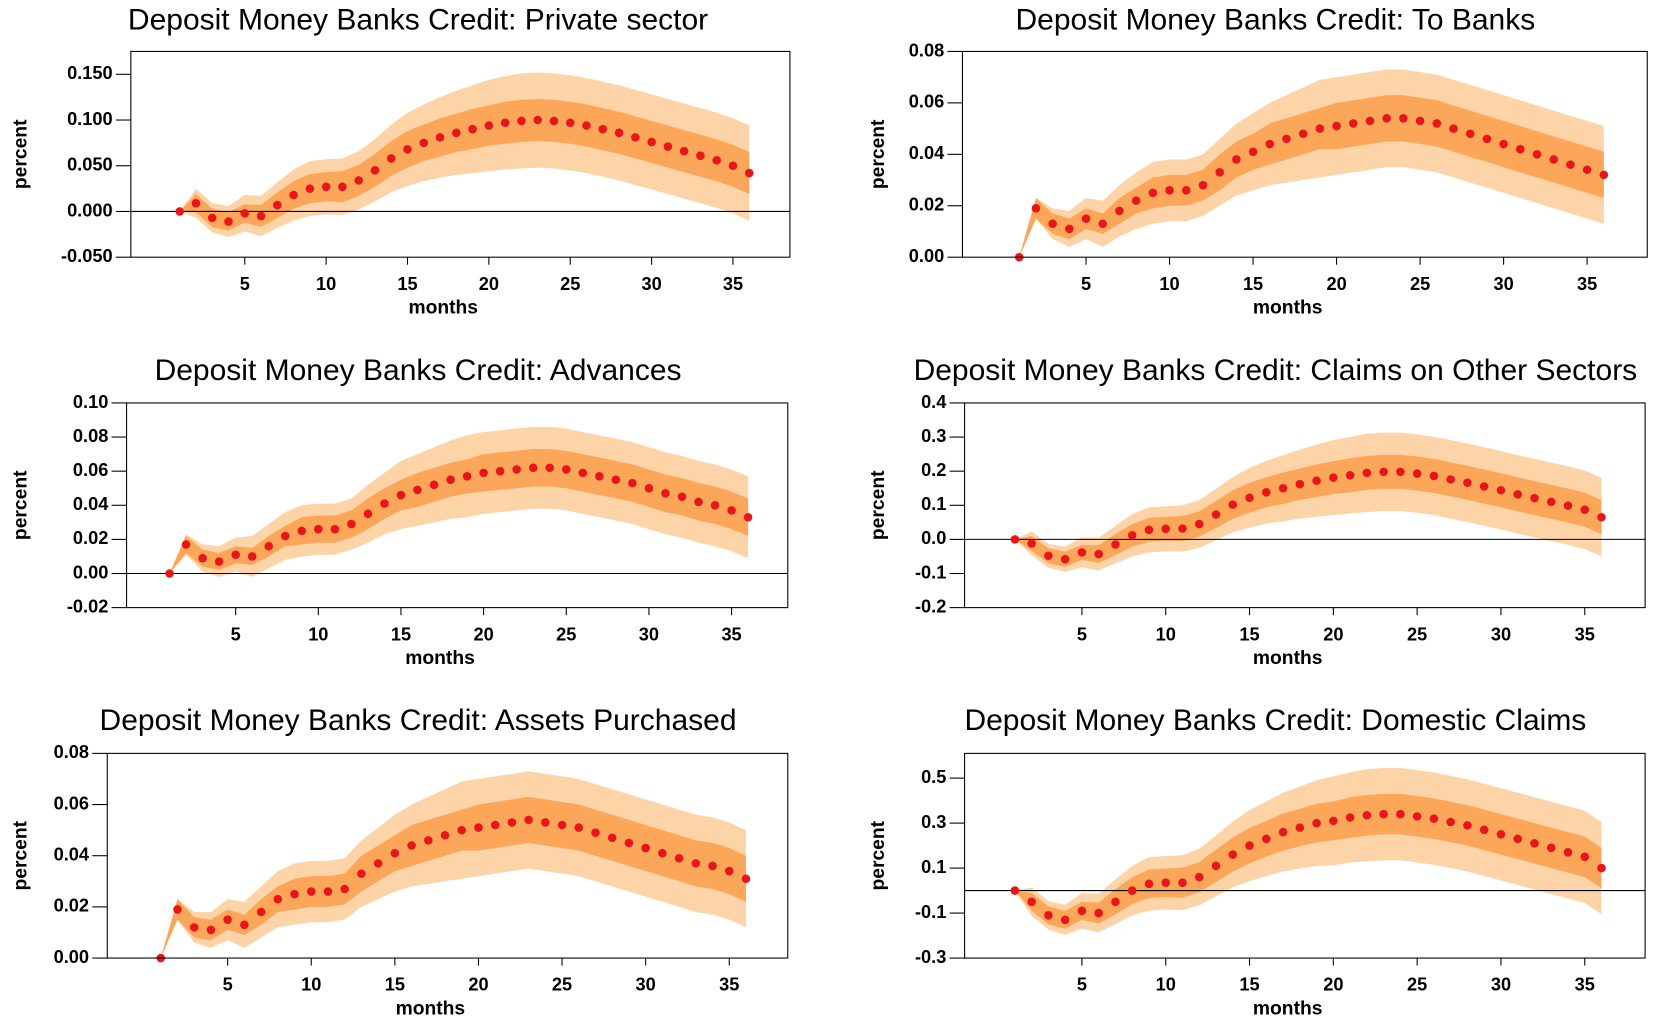 This screenshot has height=1017, width=1672. Describe the element at coordinates (90, 165) in the screenshot. I see `y-tick-label: 0.050` at that location.